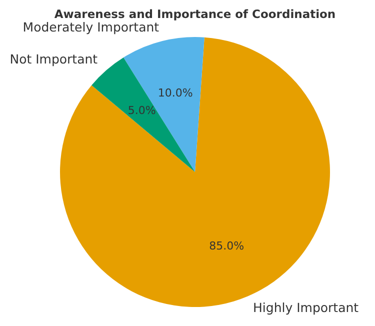 The width and height of the screenshot is (375, 326). What do you see at coordinates (195, 14) in the screenshot?
I see `chart-title: Awareness and Importance of Coordination` at bounding box center [195, 14].